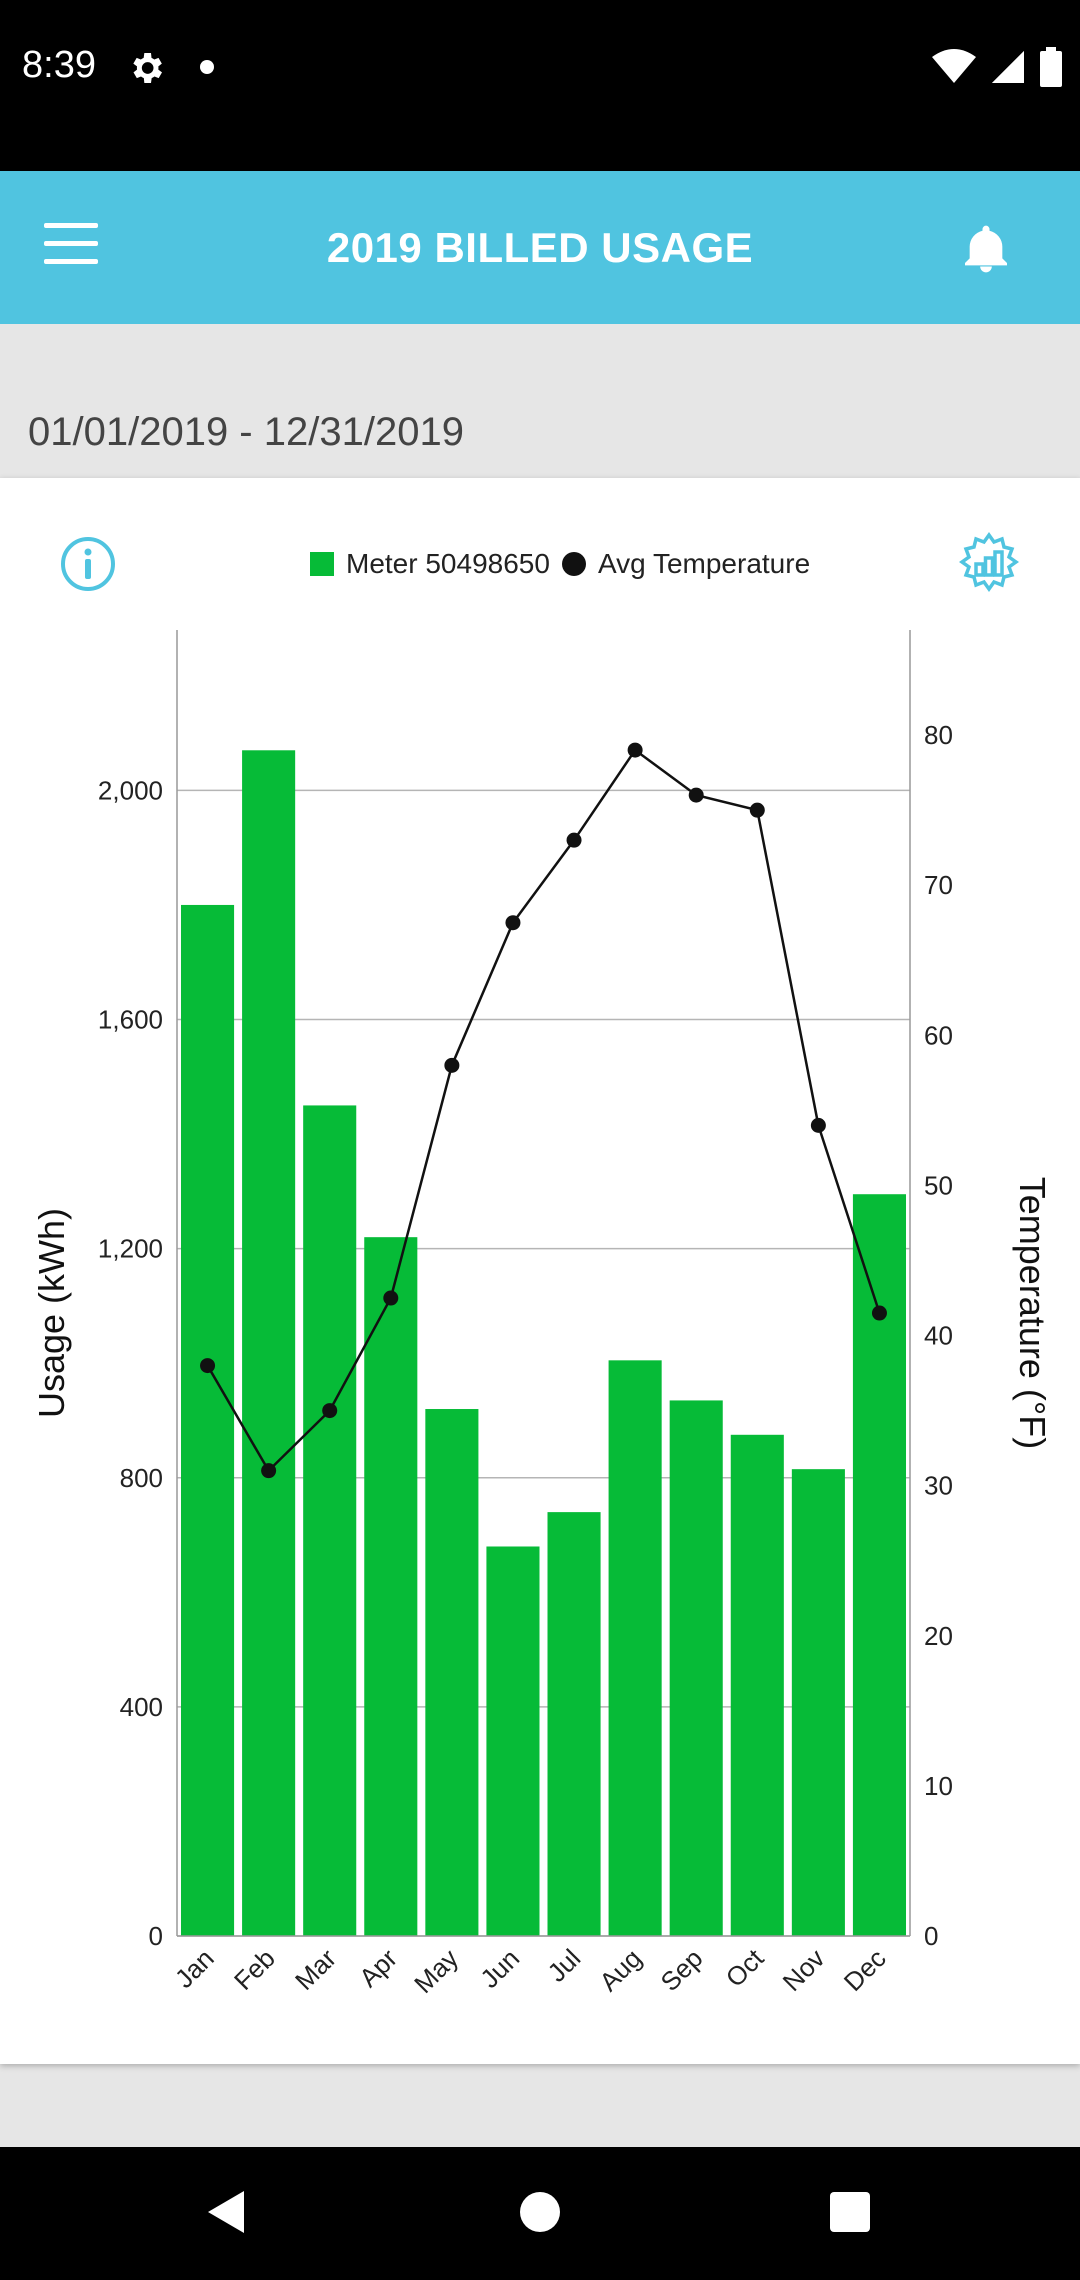 The image size is (1080, 2280). I want to click on app-bar: 2019 BILLED USAGE, so click(540, 247).